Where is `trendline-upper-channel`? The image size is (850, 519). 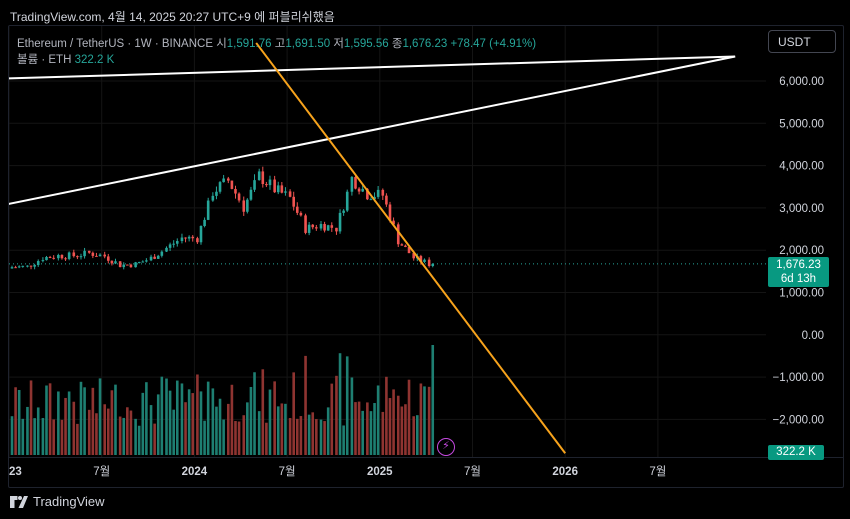
trendline-upper-channel is located at coordinates (372, 67).